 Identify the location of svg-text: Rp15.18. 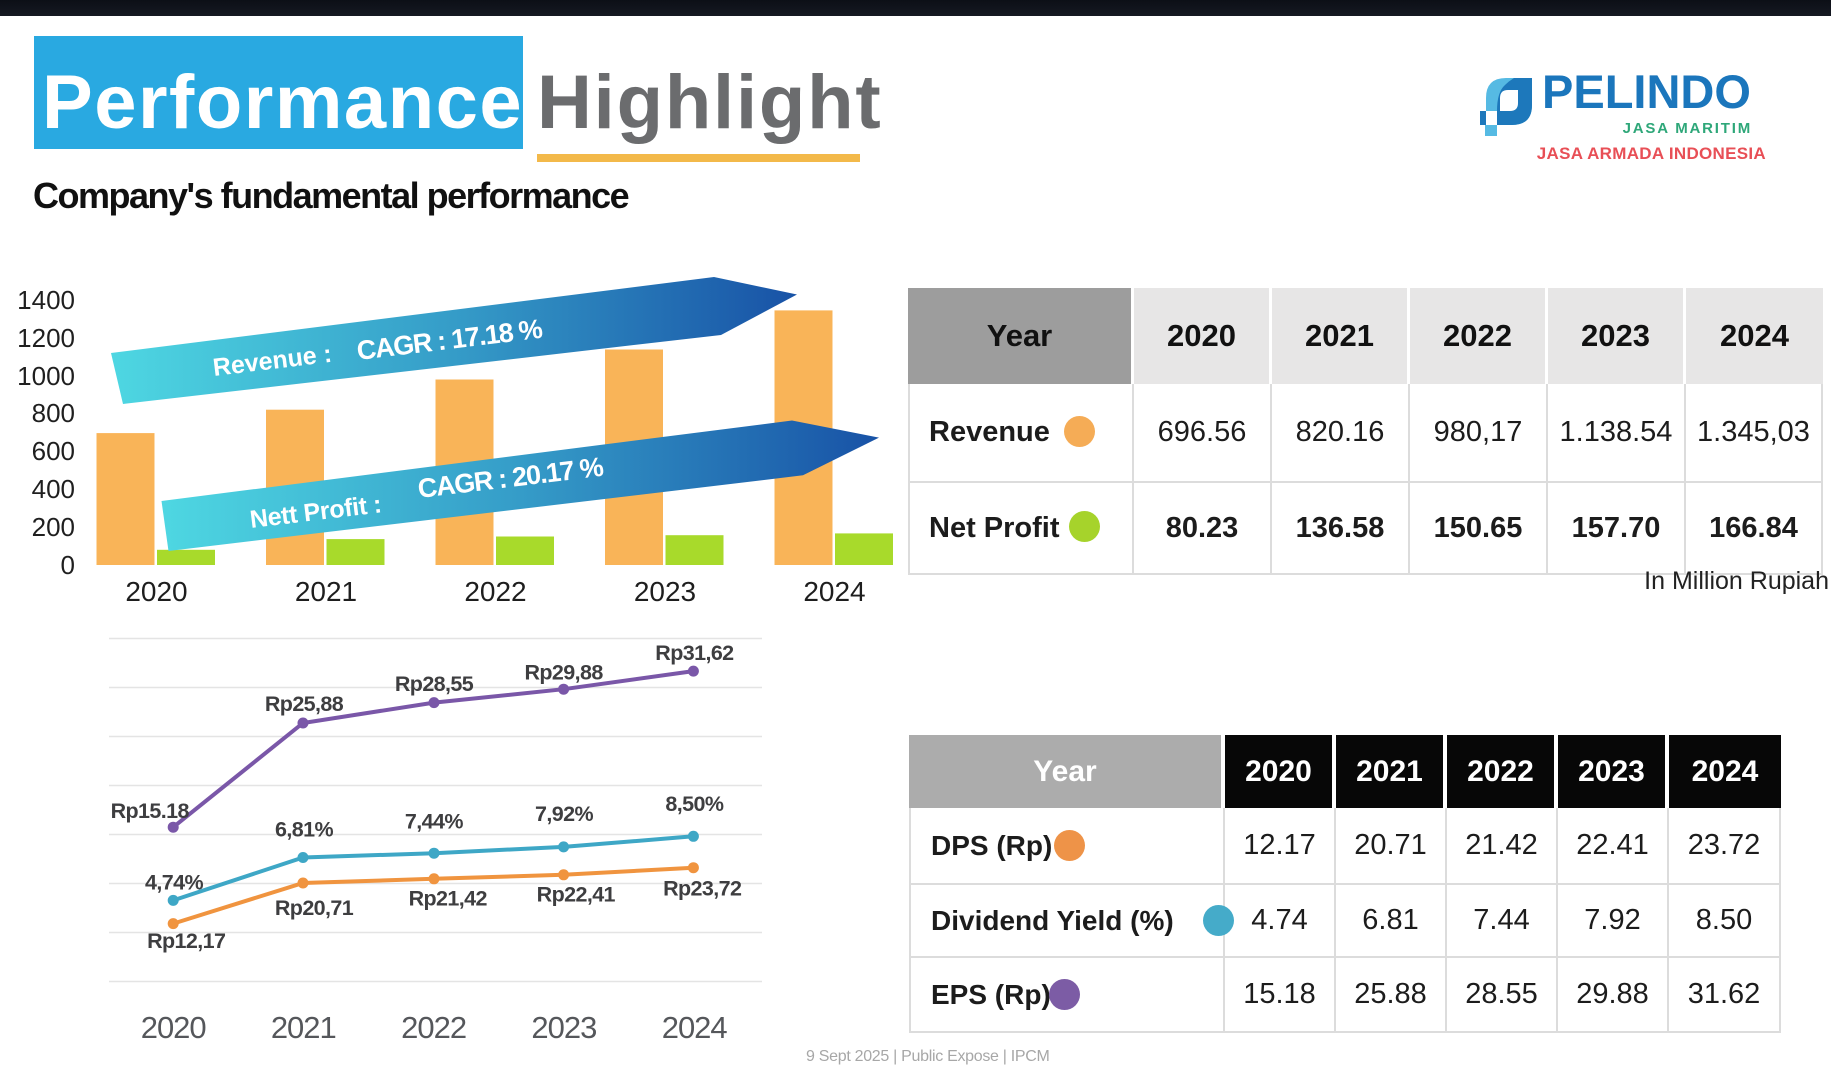
(150, 811).